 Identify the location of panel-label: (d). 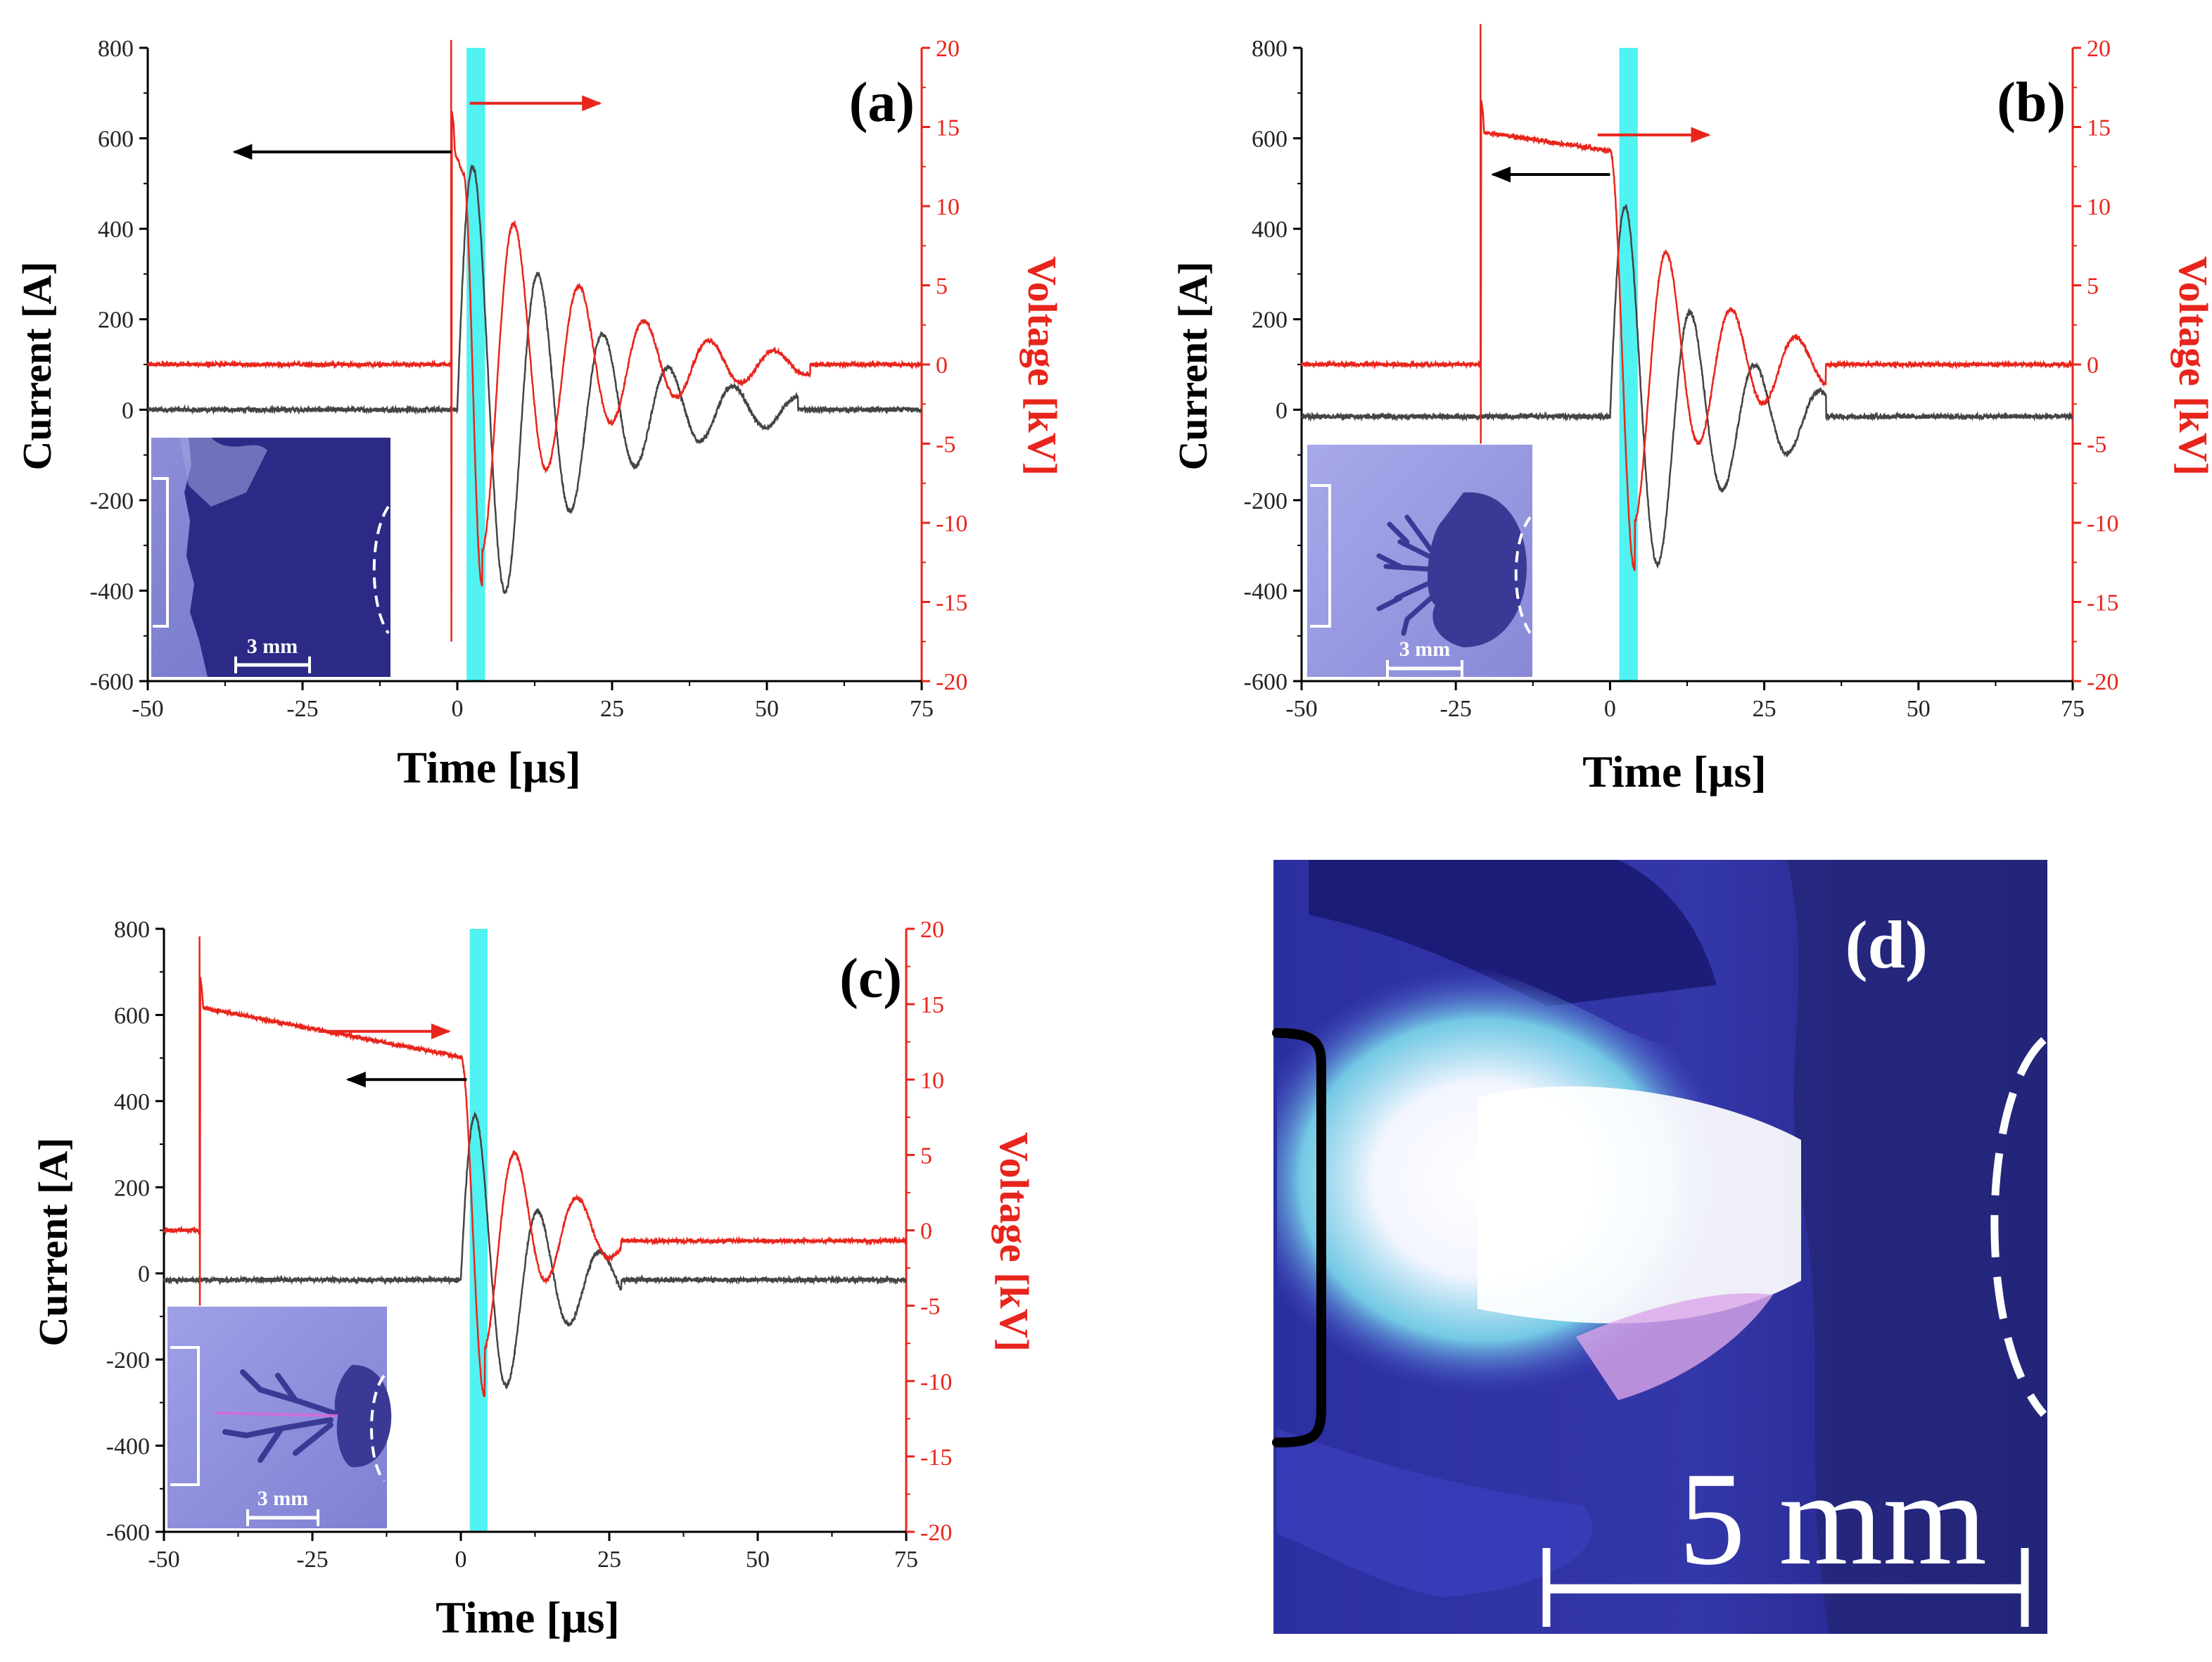
(1887, 944).